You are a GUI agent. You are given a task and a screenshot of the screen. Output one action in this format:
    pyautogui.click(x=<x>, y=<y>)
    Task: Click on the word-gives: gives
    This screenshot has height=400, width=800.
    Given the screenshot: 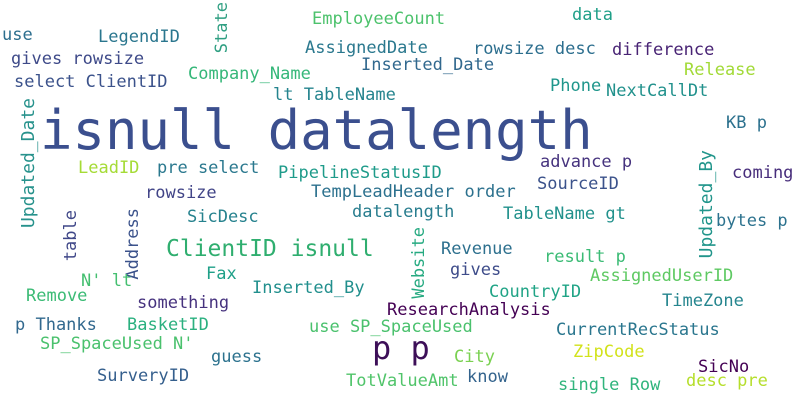 What is the action you would take?
    pyautogui.click(x=476, y=270)
    